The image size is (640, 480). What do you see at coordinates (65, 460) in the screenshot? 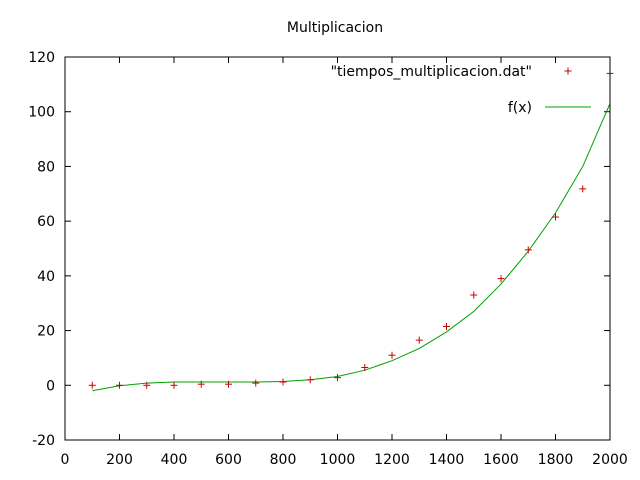
I see `x-tick-label: 0` at bounding box center [65, 460].